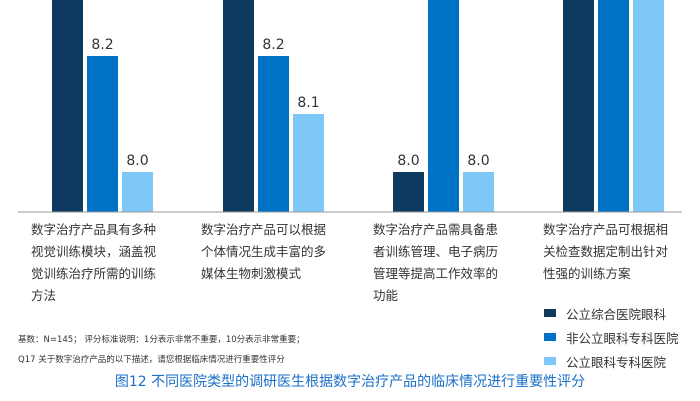 The width and height of the screenshot is (700, 401). Describe the element at coordinates (350, 382) in the screenshot. I see `figure-caption: 图12 不同医院类型的调研医生根据数字治疗产品的临床情况进行重要性评分` at that location.